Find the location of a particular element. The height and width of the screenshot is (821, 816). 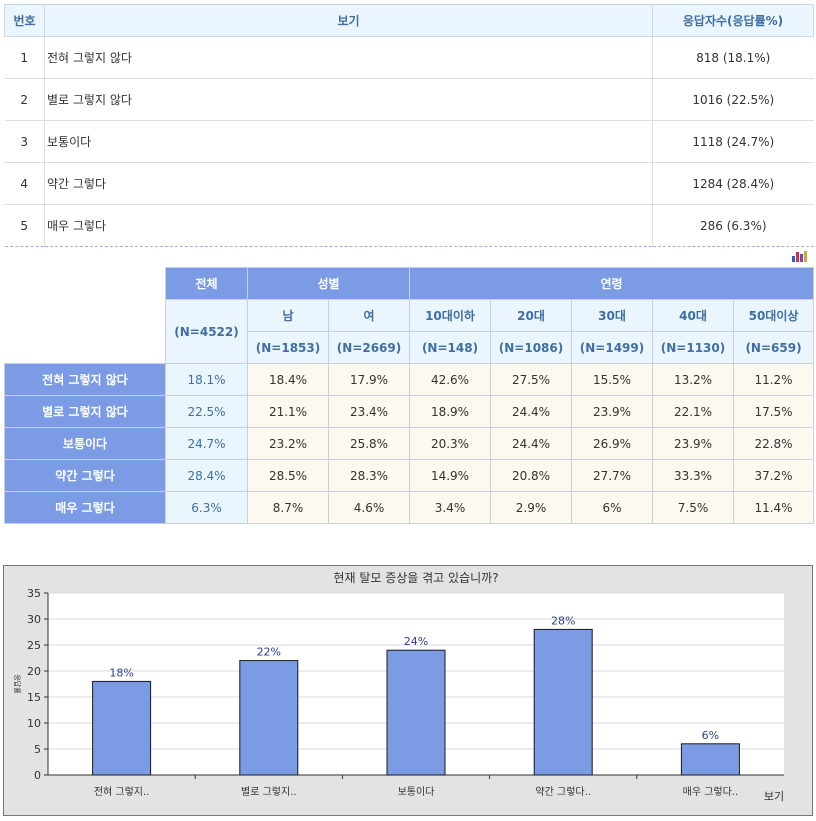

chart-title: 현재 탈모 증상을 겪고 있습니까? is located at coordinates (415, 578).